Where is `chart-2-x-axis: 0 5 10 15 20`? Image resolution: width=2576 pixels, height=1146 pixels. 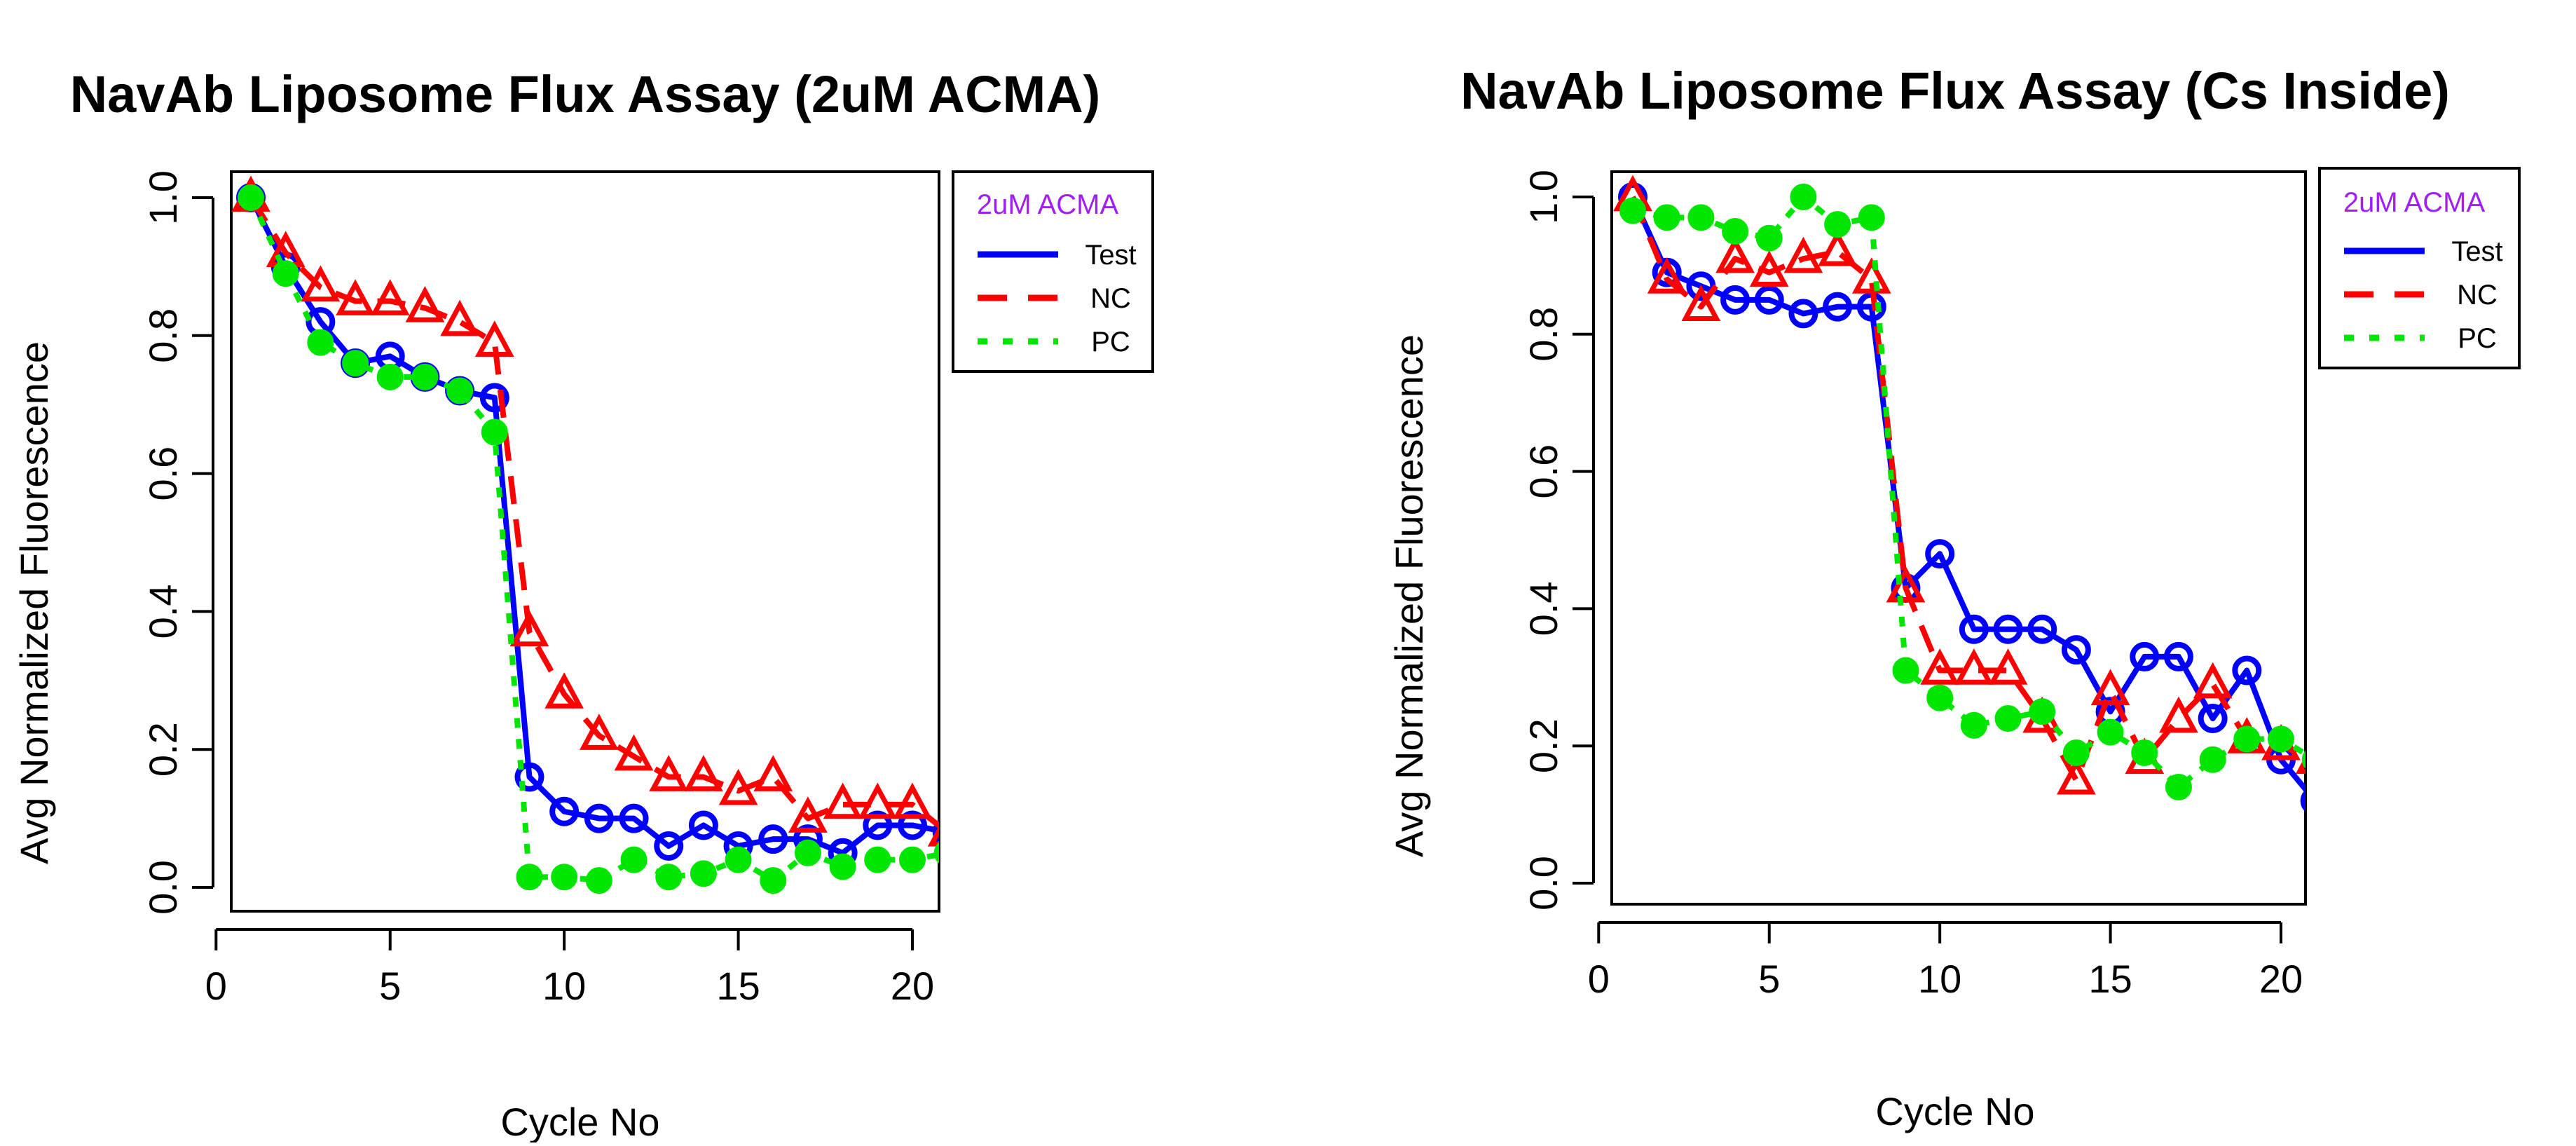
chart-2-x-axis: 0 5 10 15 20 is located at coordinates (1946, 961).